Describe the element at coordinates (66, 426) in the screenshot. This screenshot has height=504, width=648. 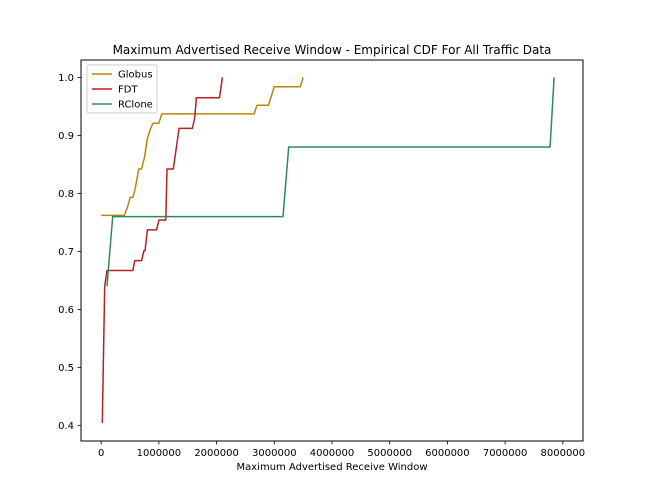
I see `y-tick-label: 0.4` at that location.